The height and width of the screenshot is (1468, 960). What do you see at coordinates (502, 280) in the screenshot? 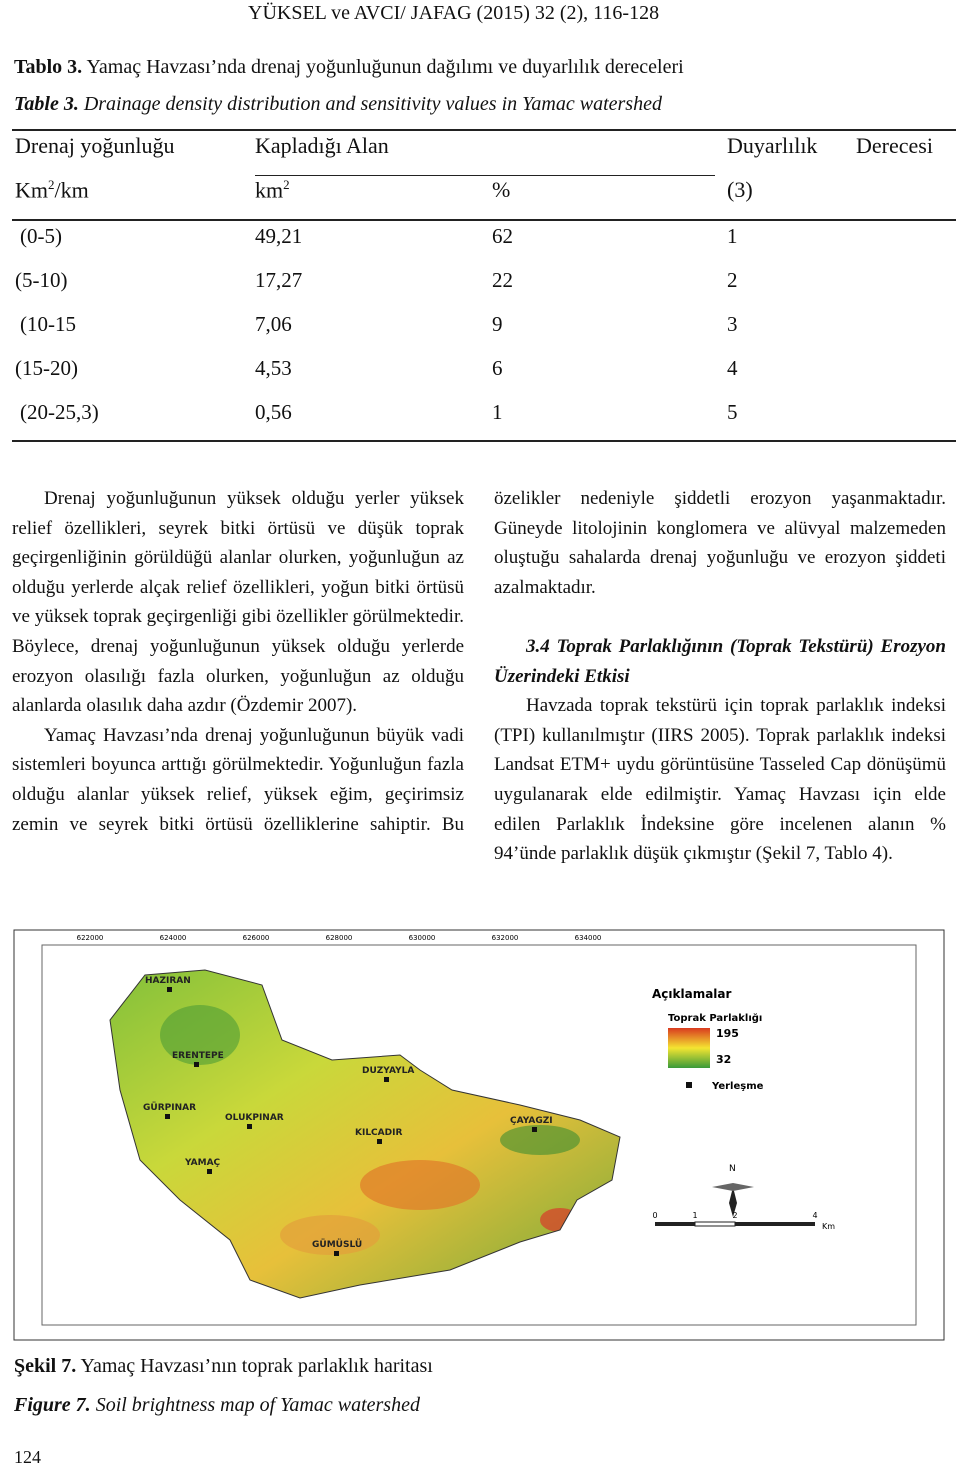
I see `table-cell: 22` at bounding box center [502, 280].